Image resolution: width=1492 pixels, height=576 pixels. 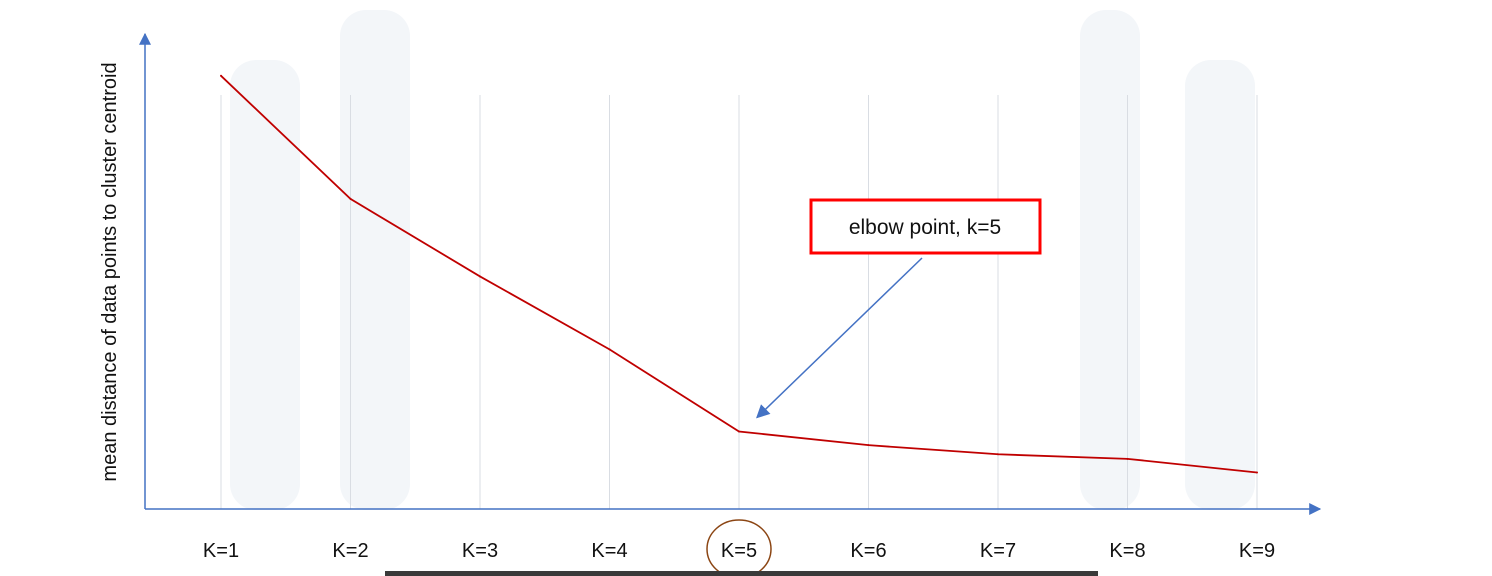 I want to click on x-tick-label: K=6, so click(x=868, y=551).